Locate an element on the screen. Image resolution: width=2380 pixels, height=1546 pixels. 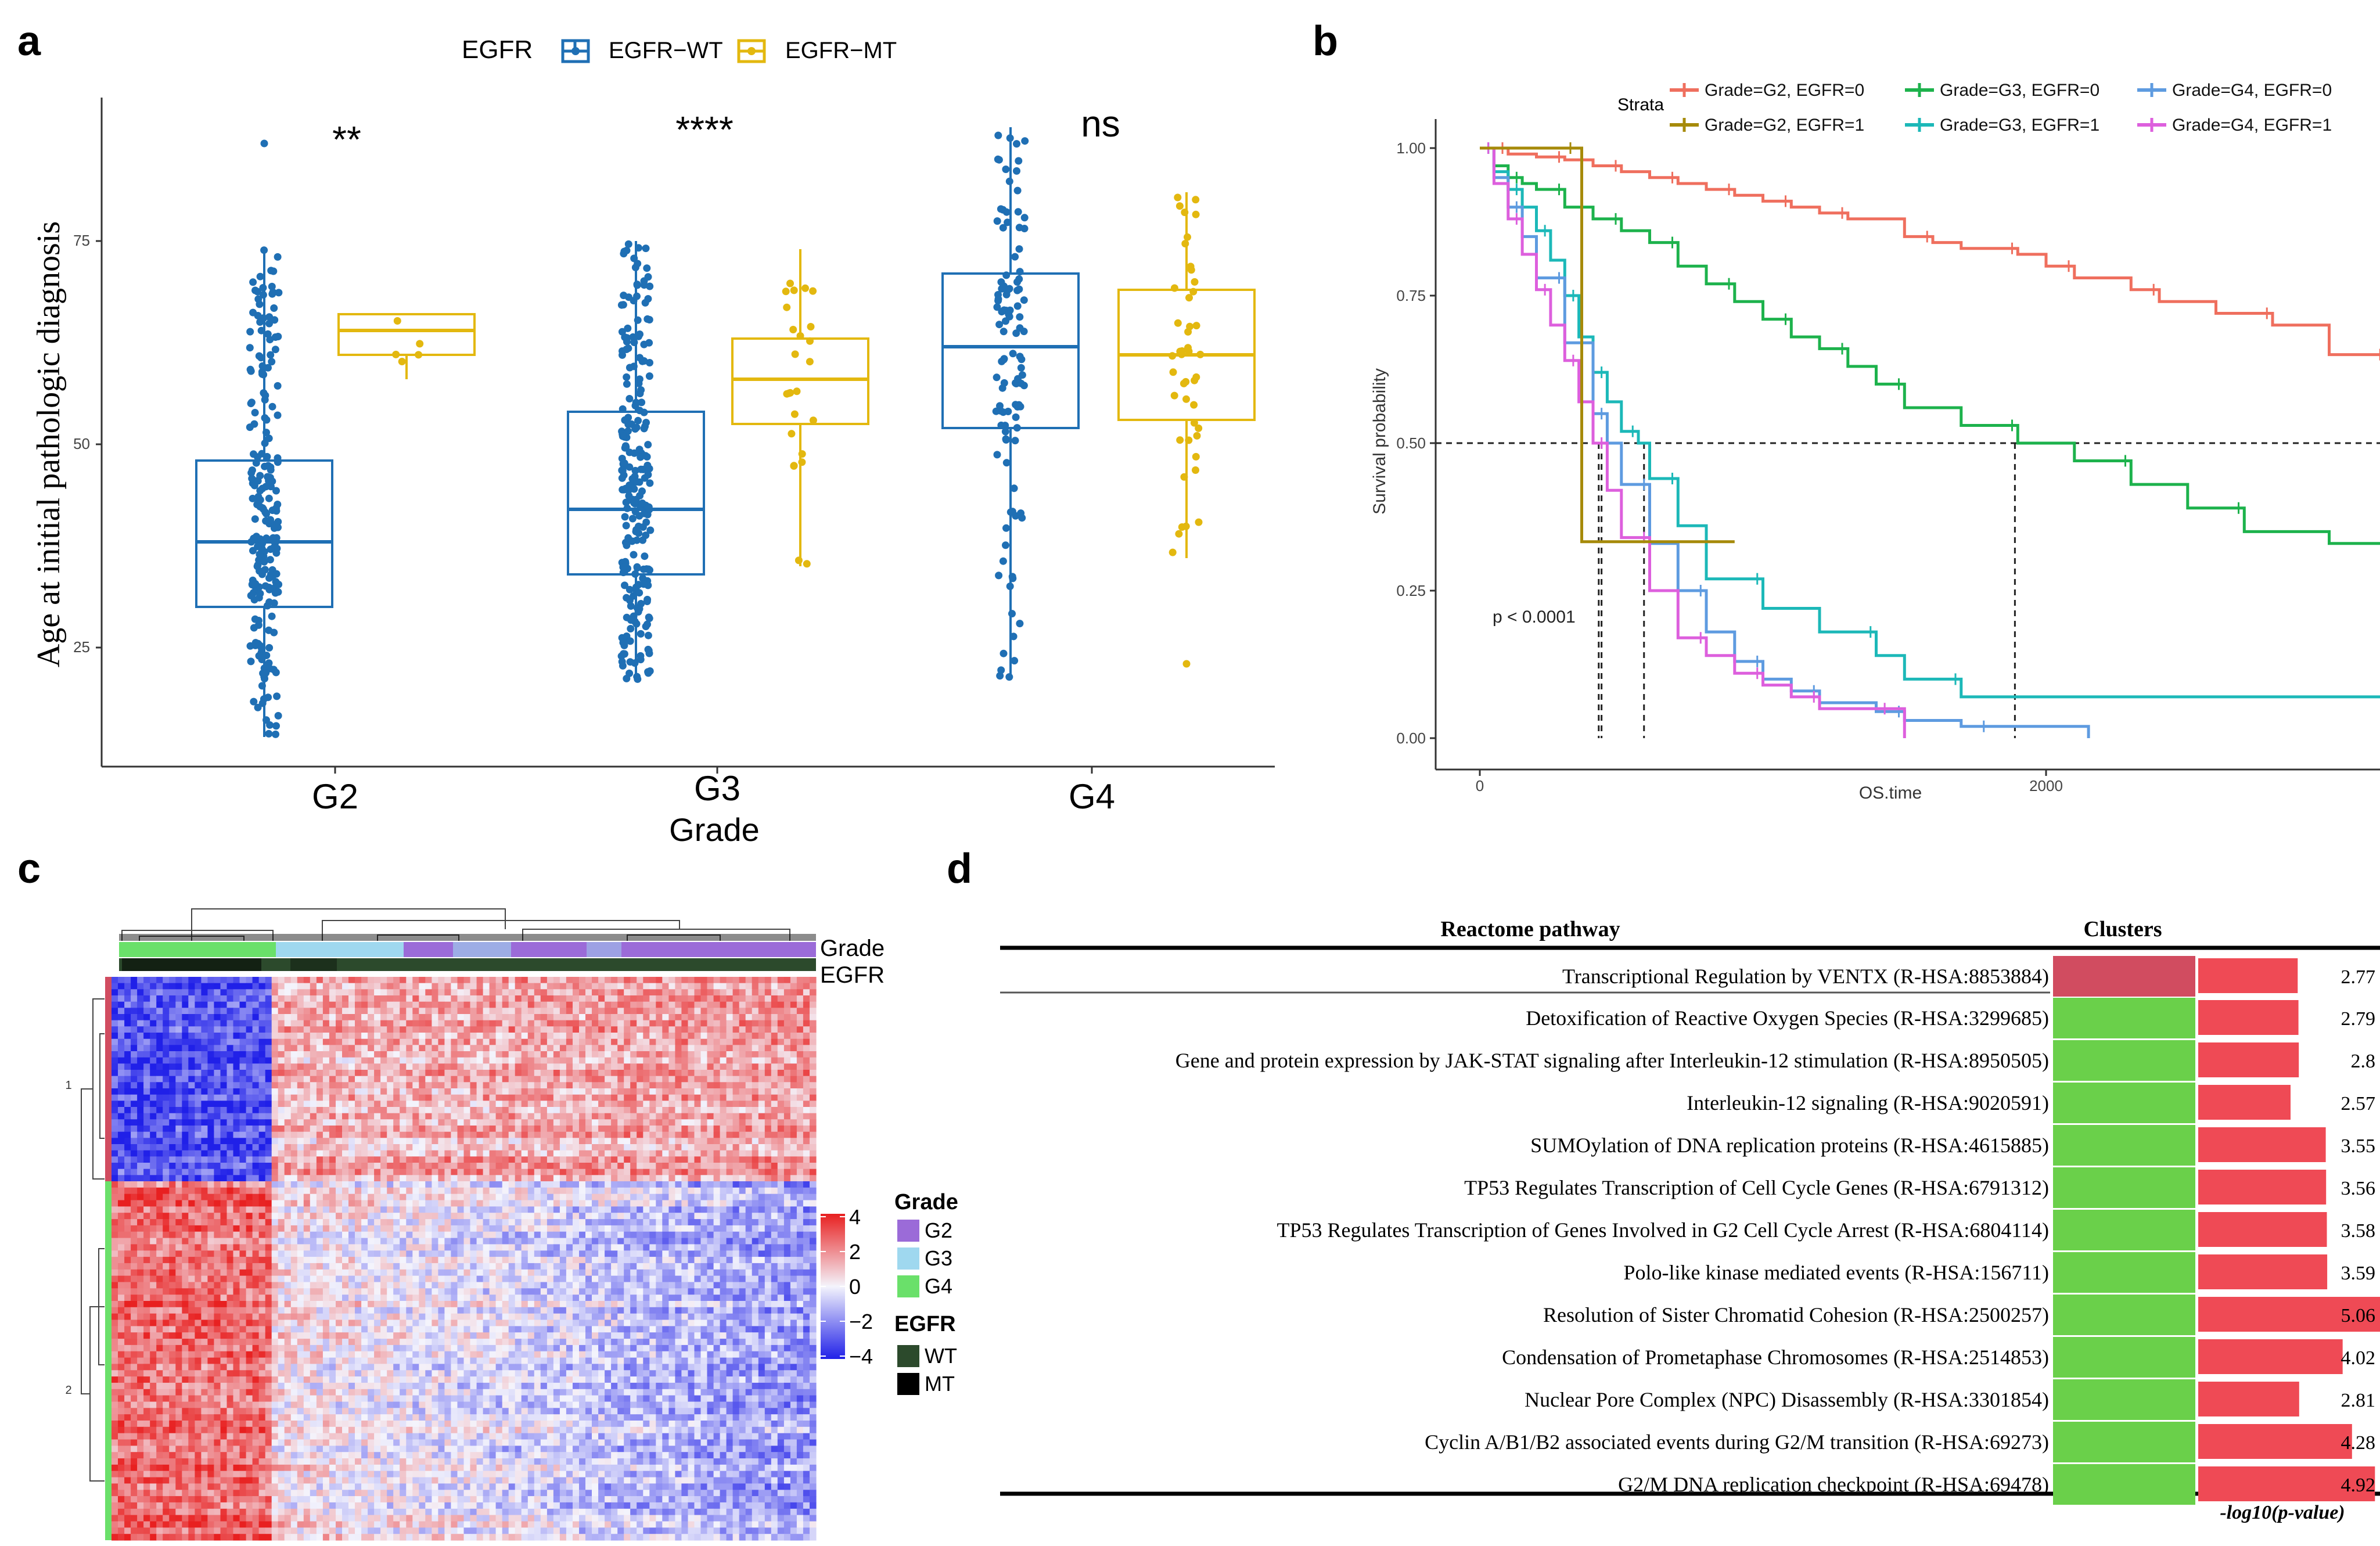
km-x-axis-label: OS.time is located at coordinates (1890, 793).